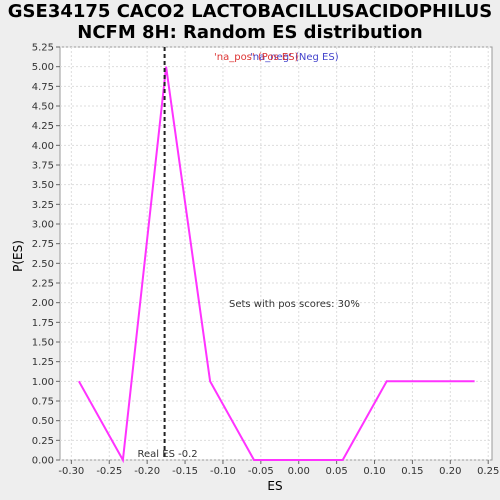  Describe the element at coordinates (336, 471) in the screenshot. I see `x-tick-label: 0.05` at that location.